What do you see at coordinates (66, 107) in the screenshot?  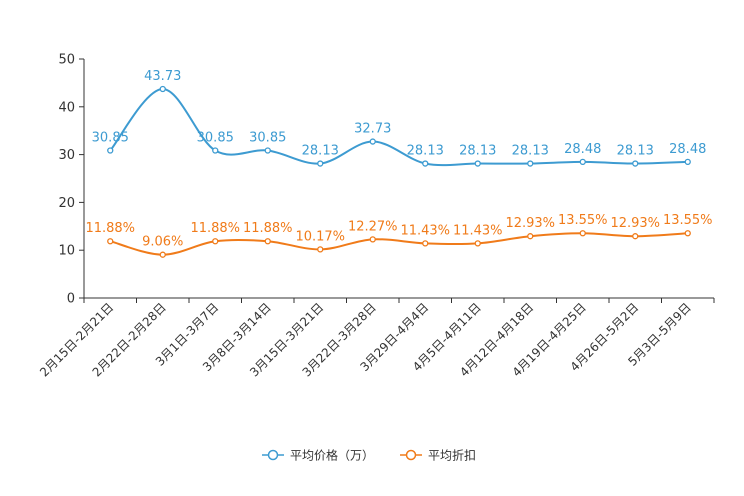 I see `y-tick-label: 40` at bounding box center [66, 107].